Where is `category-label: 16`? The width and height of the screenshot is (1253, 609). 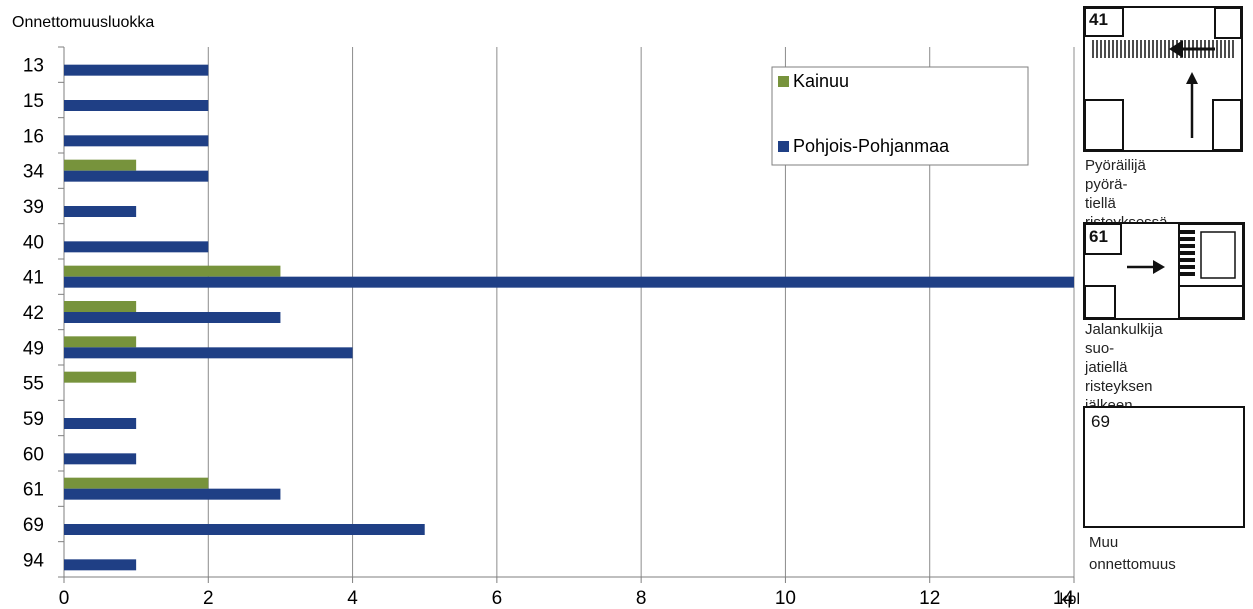 category-label: 16 is located at coordinates (33, 136).